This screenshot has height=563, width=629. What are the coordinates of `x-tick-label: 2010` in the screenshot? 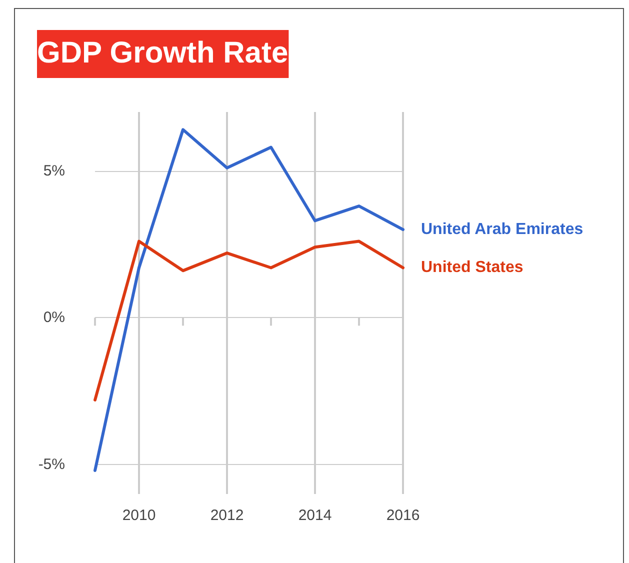 It's located at (139, 515).